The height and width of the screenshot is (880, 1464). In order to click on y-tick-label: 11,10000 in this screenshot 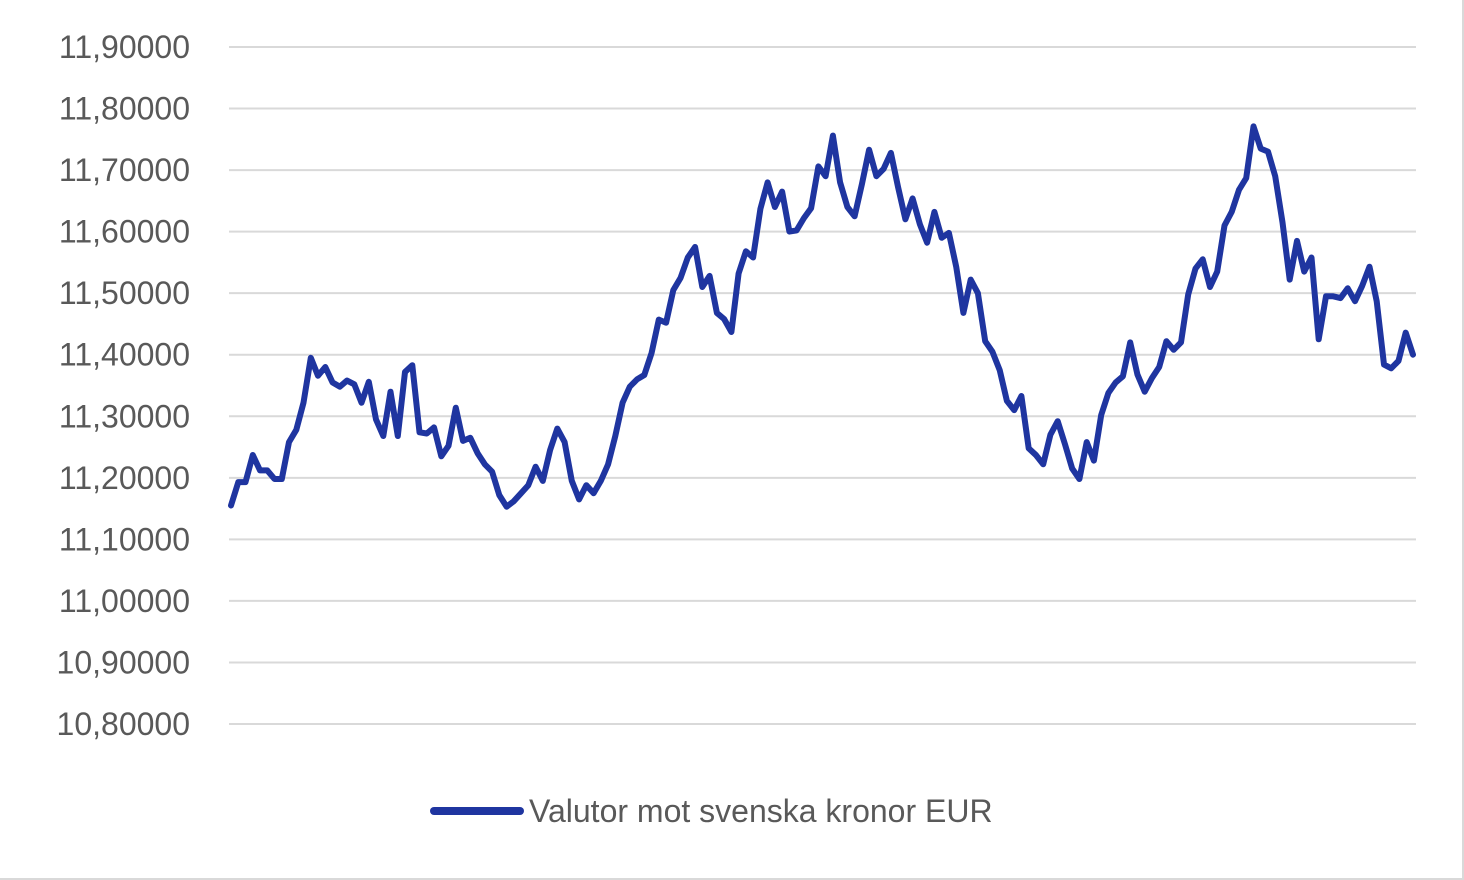, I will do `click(124, 539)`.